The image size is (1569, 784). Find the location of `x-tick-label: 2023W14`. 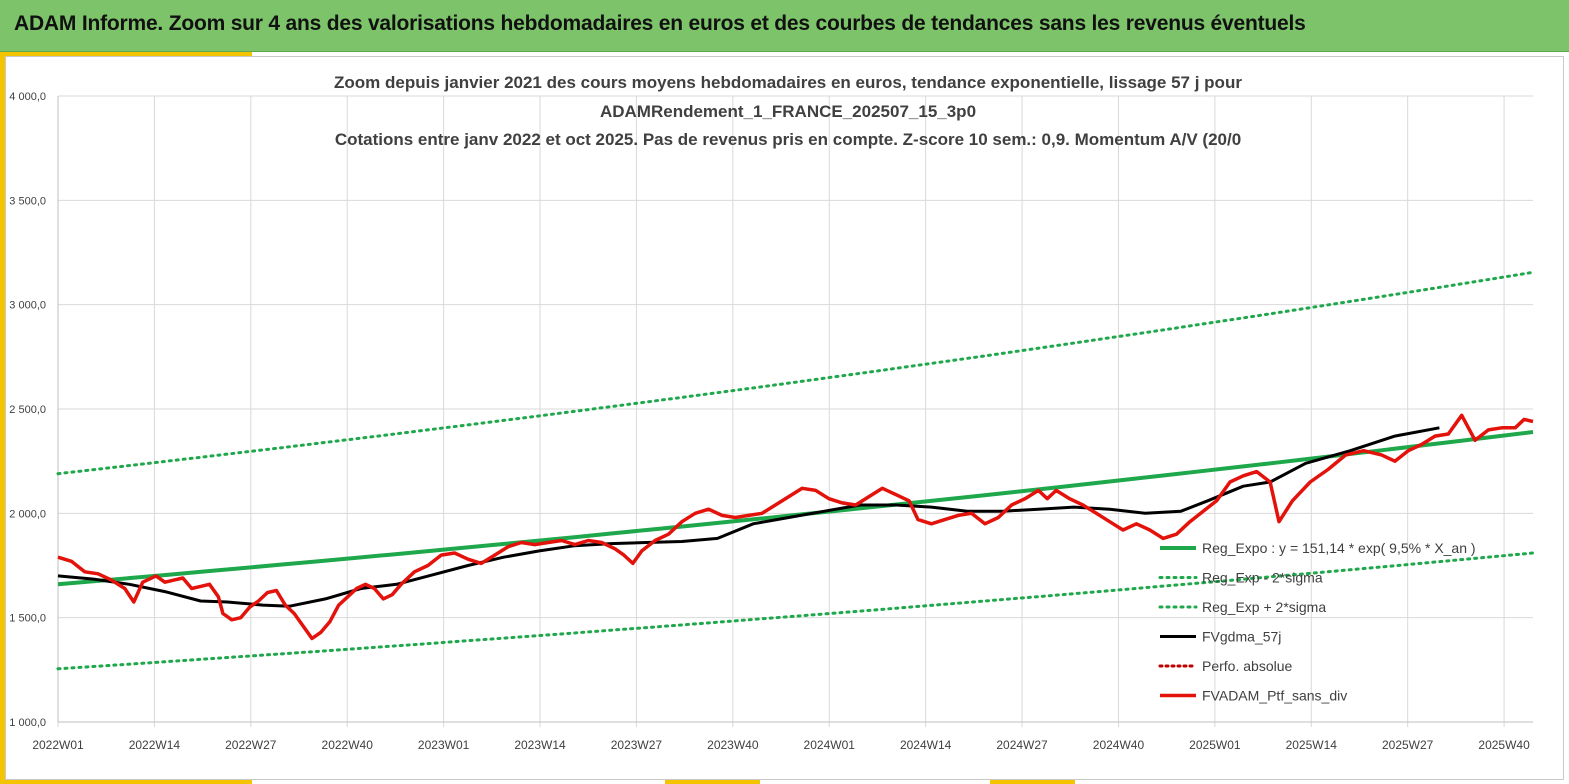

x-tick-label: 2023W14 is located at coordinates (540, 745).